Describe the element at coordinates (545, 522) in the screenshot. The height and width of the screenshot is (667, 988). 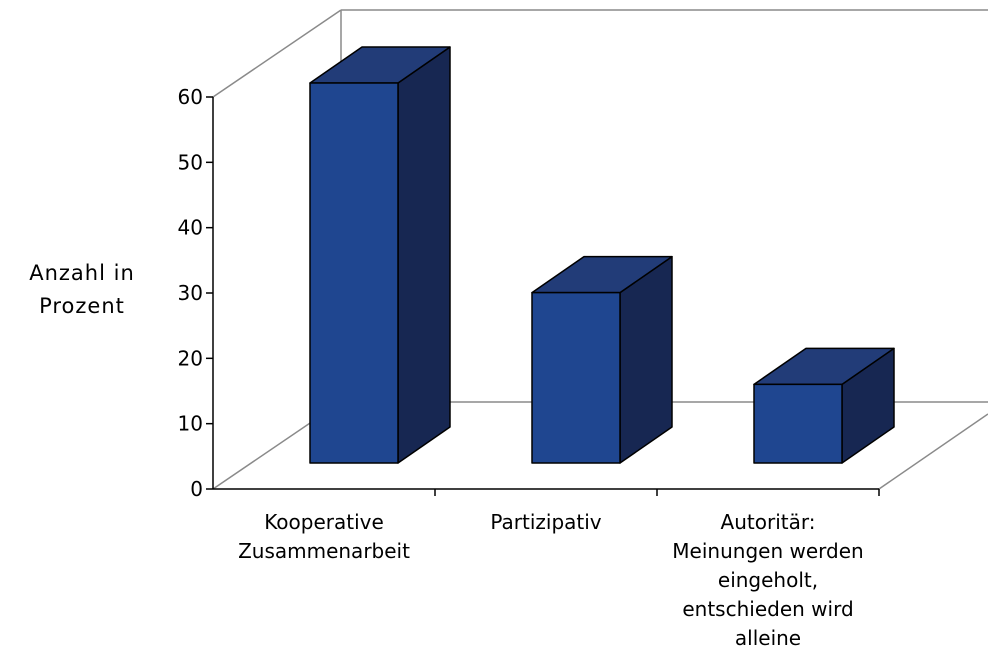
I see `category-label-2-line-1: Partizipativ` at that location.